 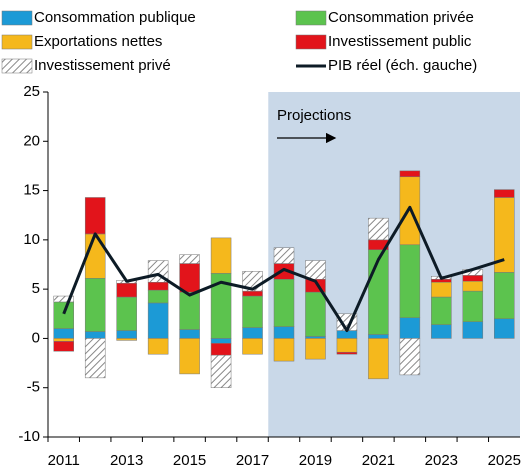 I want to click on y-tick-label: 25, so click(x=31, y=91).